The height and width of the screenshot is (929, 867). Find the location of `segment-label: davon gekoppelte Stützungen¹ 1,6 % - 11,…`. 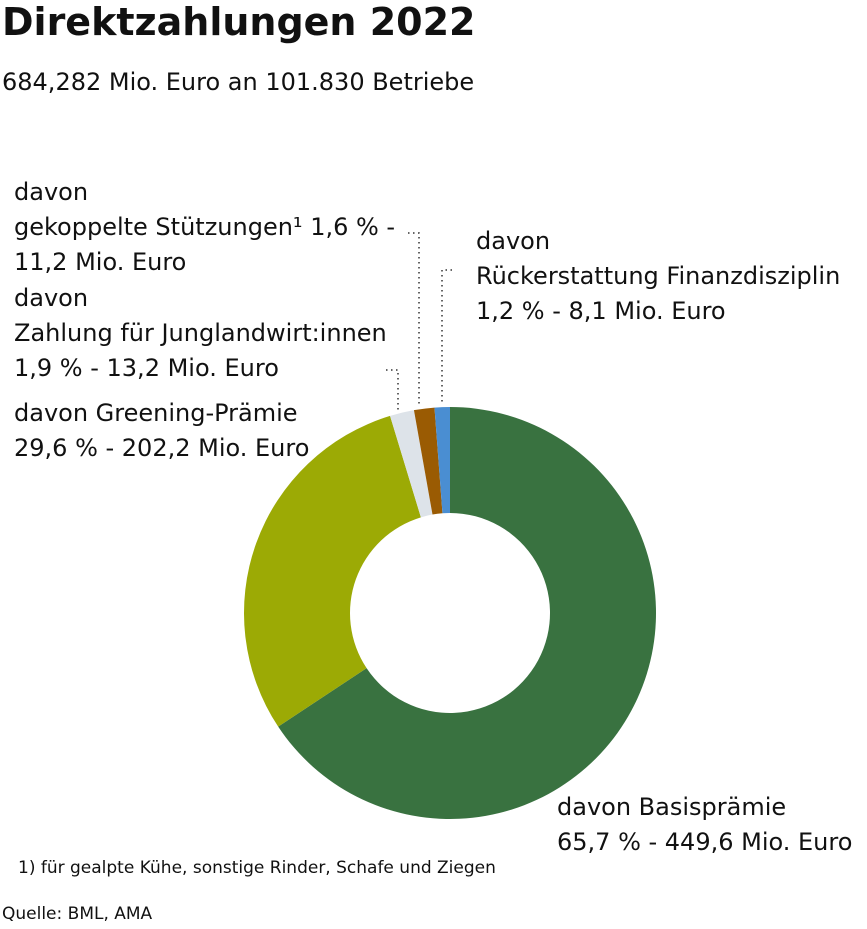

segment-label: davon gekoppelte Stützungen¹ 1,6 % - 11,… is located at coordinates (213, 227).